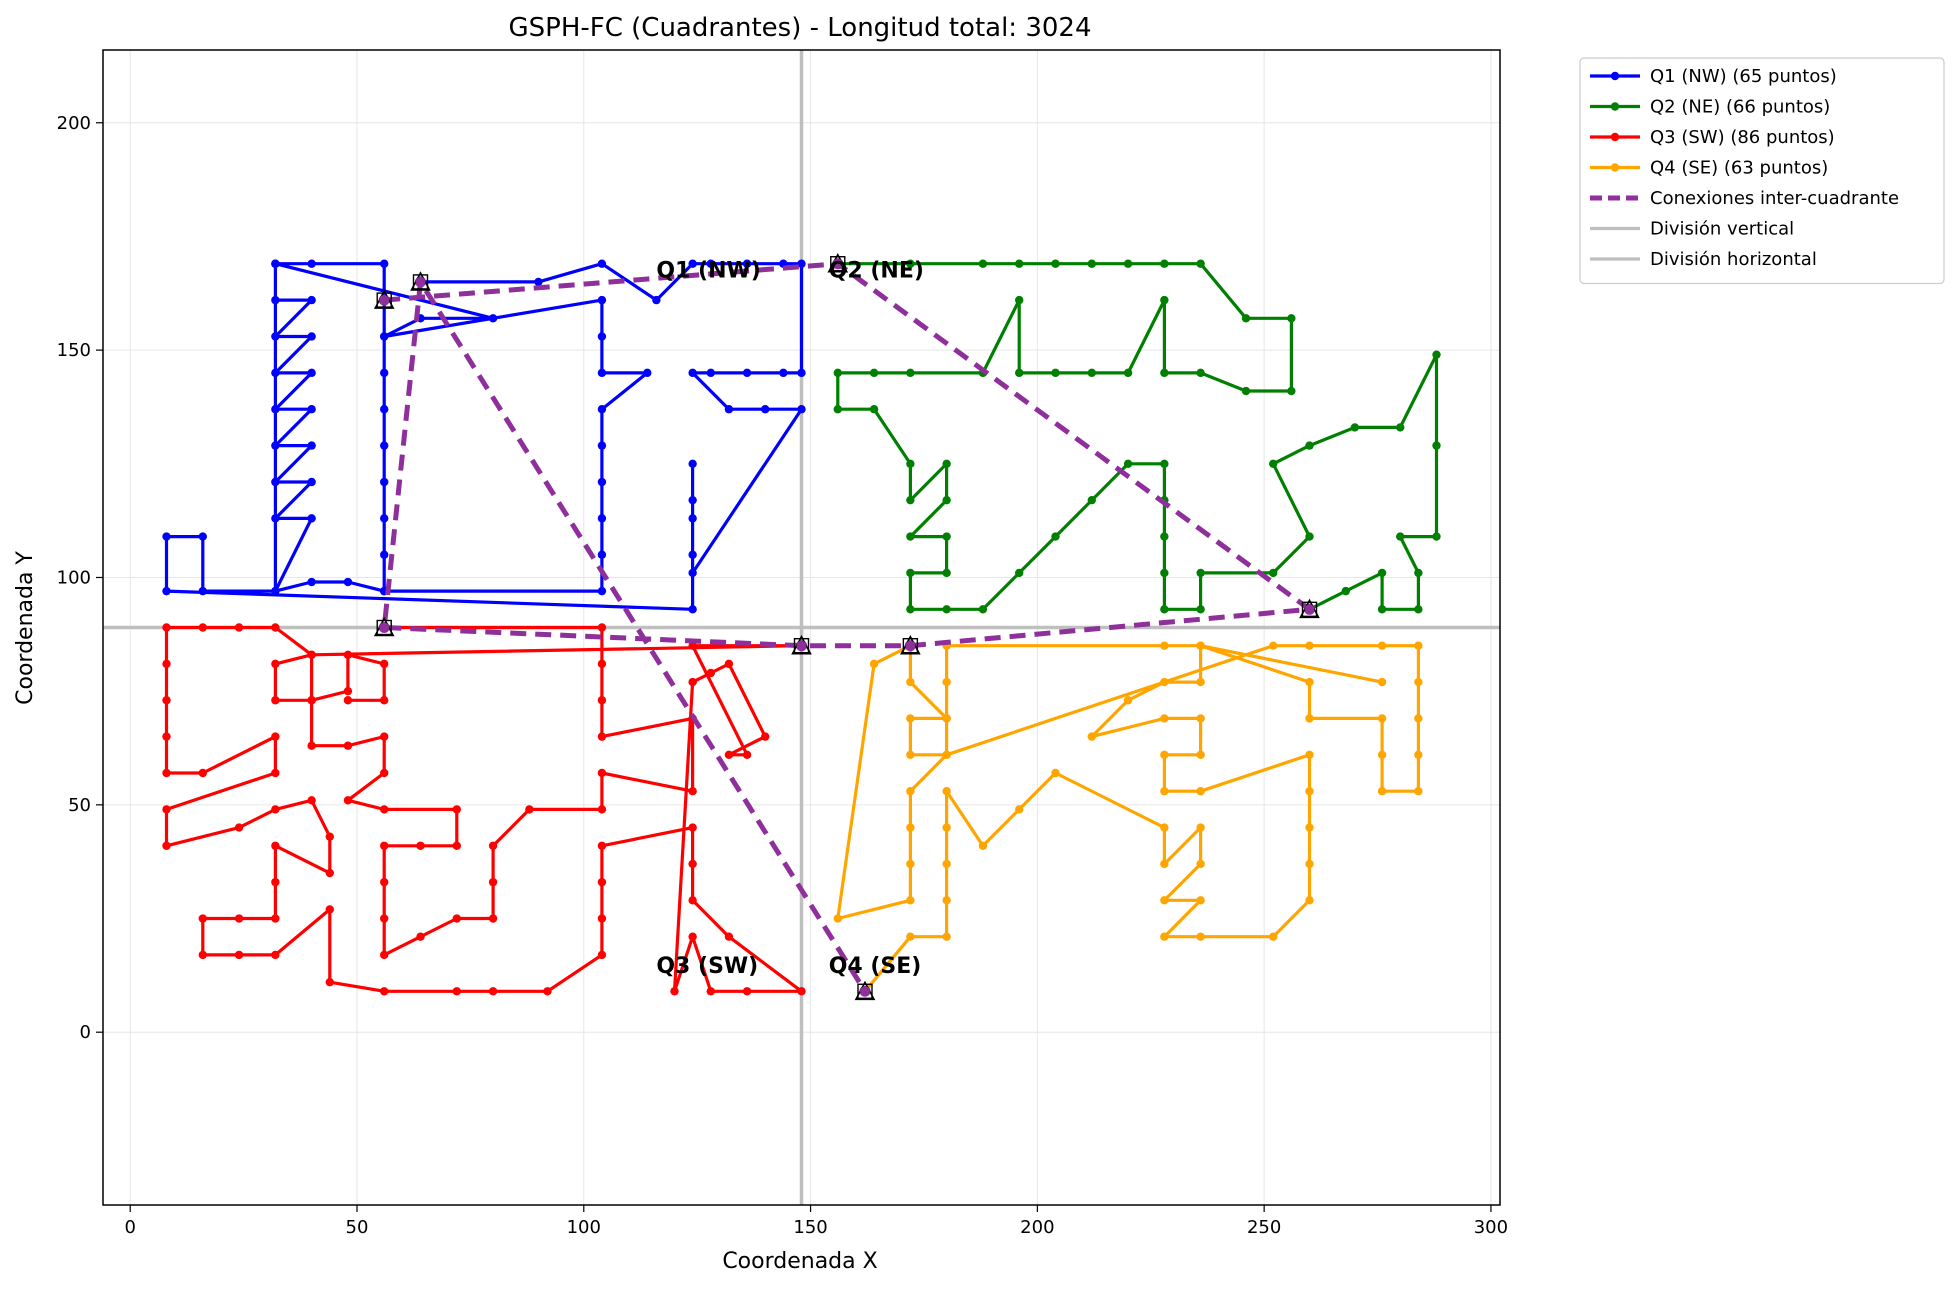  Describe the element at coordinates (1615, 106) in the screenshot. I see `legend-swatch-marker` at that location.